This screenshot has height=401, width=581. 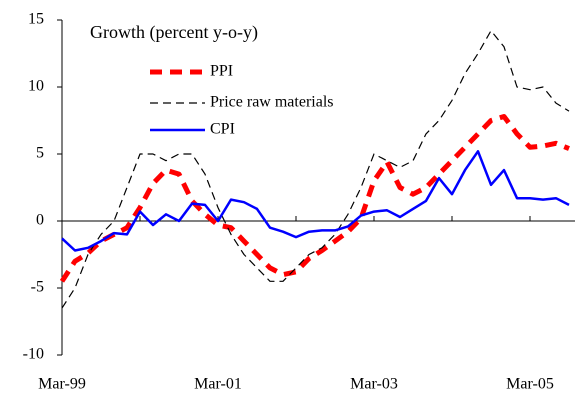 I want to click on legend-label: PPI, so click(x=221, y=71).